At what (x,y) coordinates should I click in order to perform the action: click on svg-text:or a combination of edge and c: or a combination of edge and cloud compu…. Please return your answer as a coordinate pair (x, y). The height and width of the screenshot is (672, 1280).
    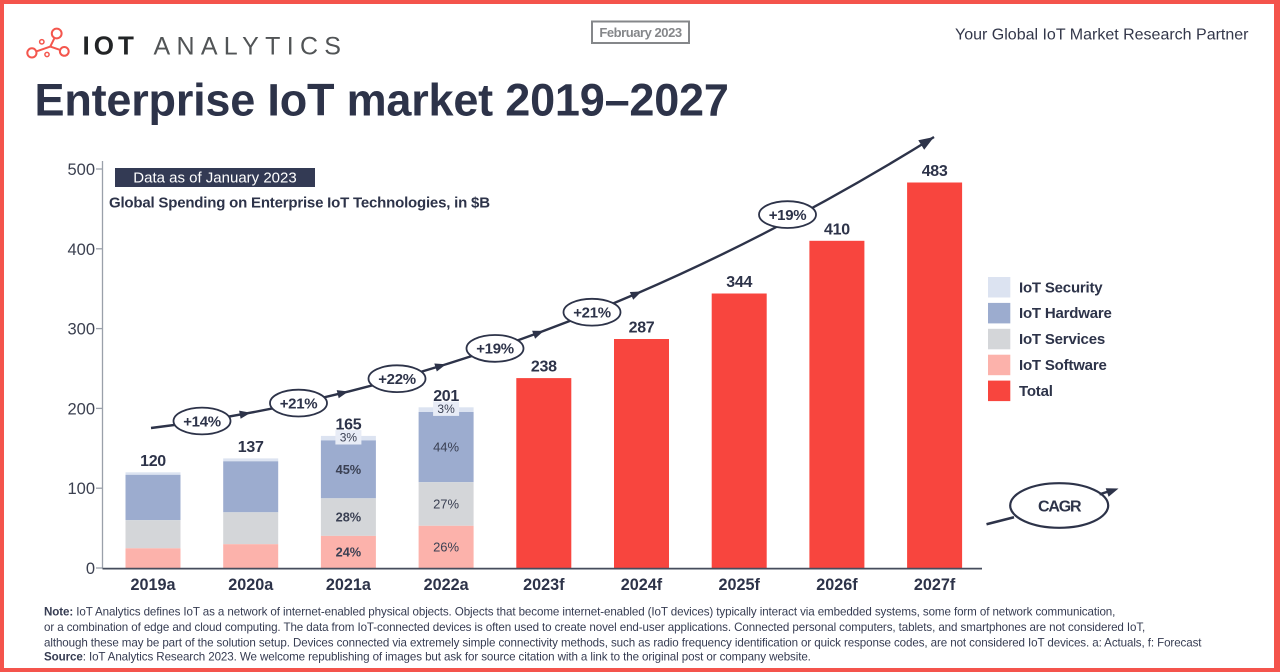
    Looking at the image, I should click on (594, 627).